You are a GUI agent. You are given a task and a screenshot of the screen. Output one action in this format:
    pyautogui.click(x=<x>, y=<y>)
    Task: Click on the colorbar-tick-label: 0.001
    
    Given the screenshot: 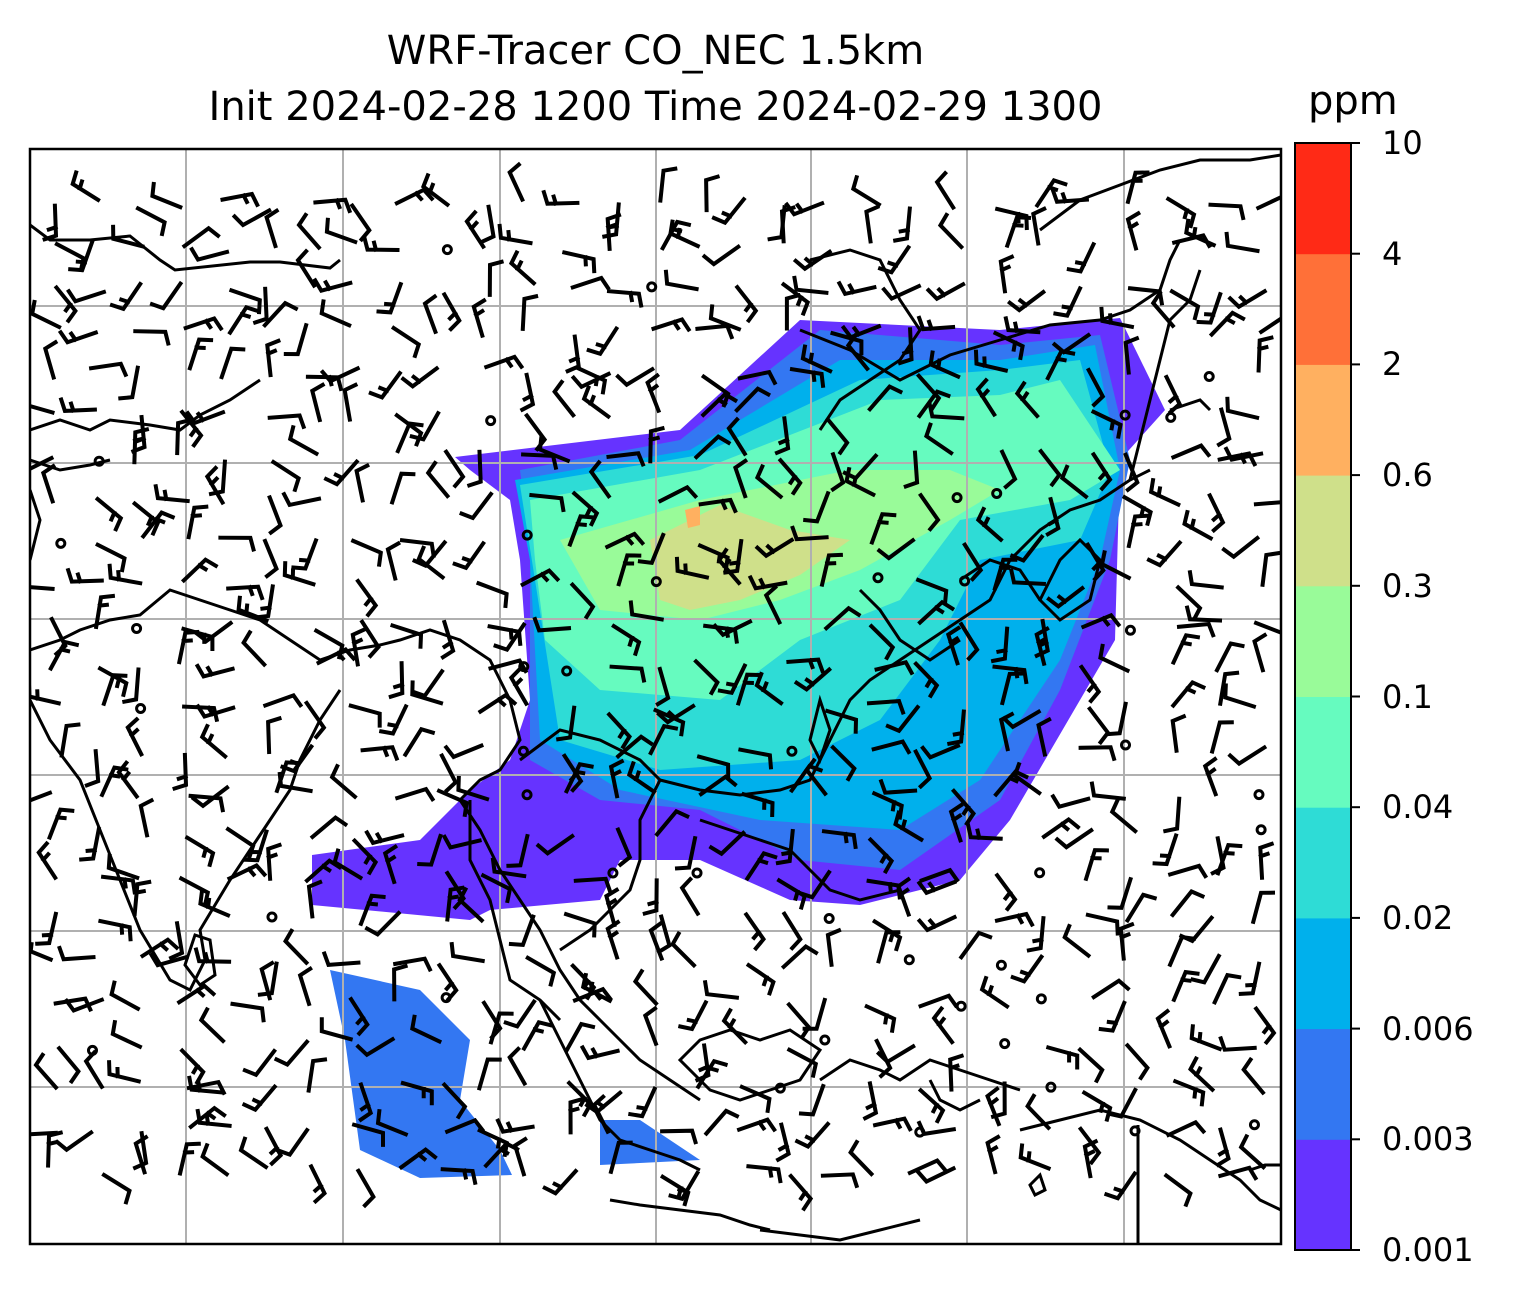 What is the action you would take?
    pyautogui.click(x=1428, y=1250)
    